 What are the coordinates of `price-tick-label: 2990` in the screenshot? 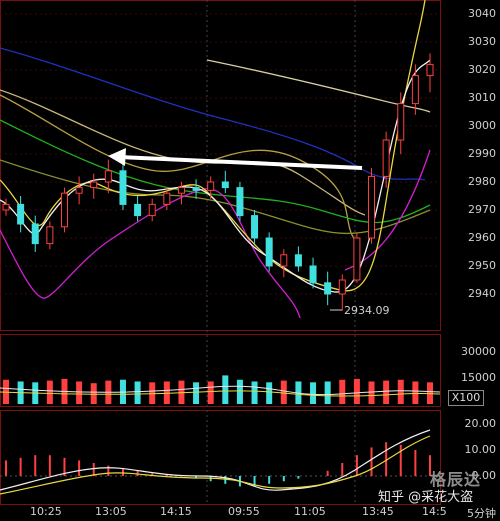 It's located at (482, 153).